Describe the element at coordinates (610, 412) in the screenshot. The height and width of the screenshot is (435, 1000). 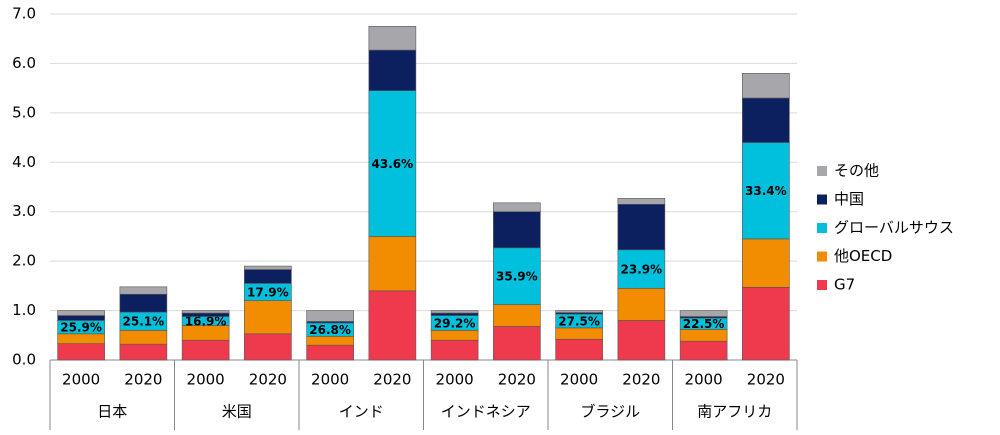
I see `group-label: ブラジル` at that location.